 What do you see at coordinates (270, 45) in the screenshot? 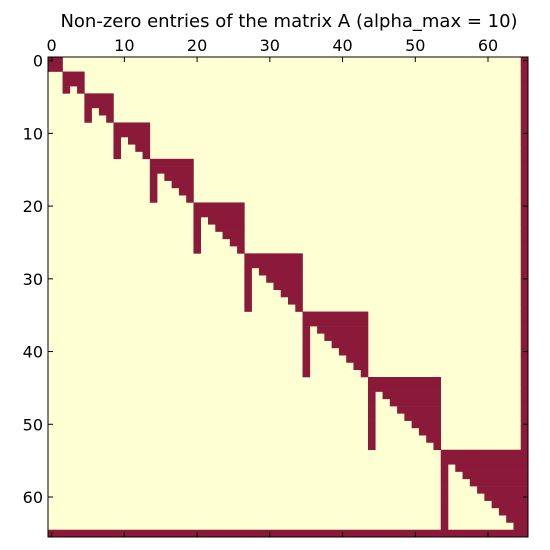
I see `x-tick-label: 30` at bounding box center [270, 45].